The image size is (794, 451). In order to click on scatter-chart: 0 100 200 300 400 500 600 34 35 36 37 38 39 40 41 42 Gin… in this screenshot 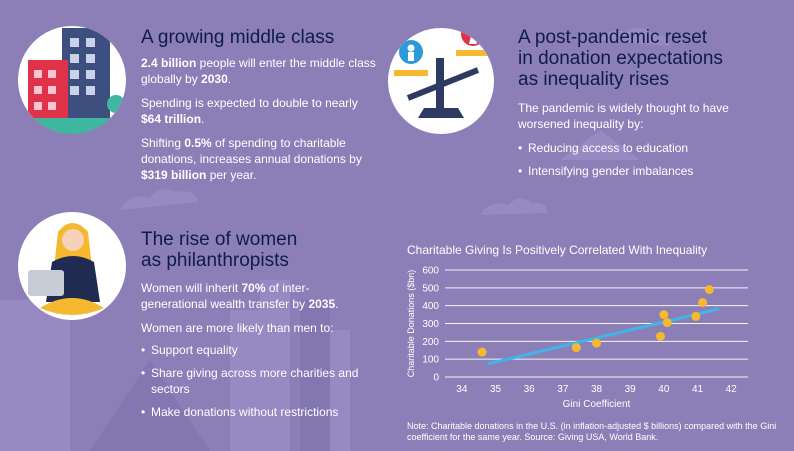, I will do `click(577, 338)`.